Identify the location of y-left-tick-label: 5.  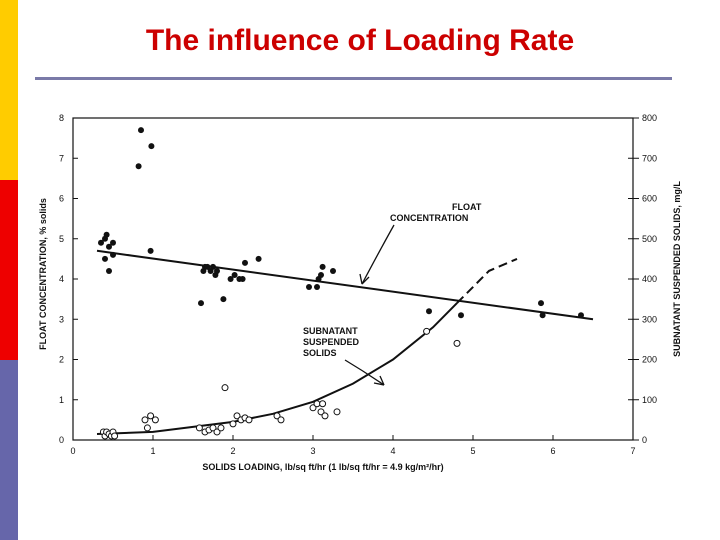
(61, 239).